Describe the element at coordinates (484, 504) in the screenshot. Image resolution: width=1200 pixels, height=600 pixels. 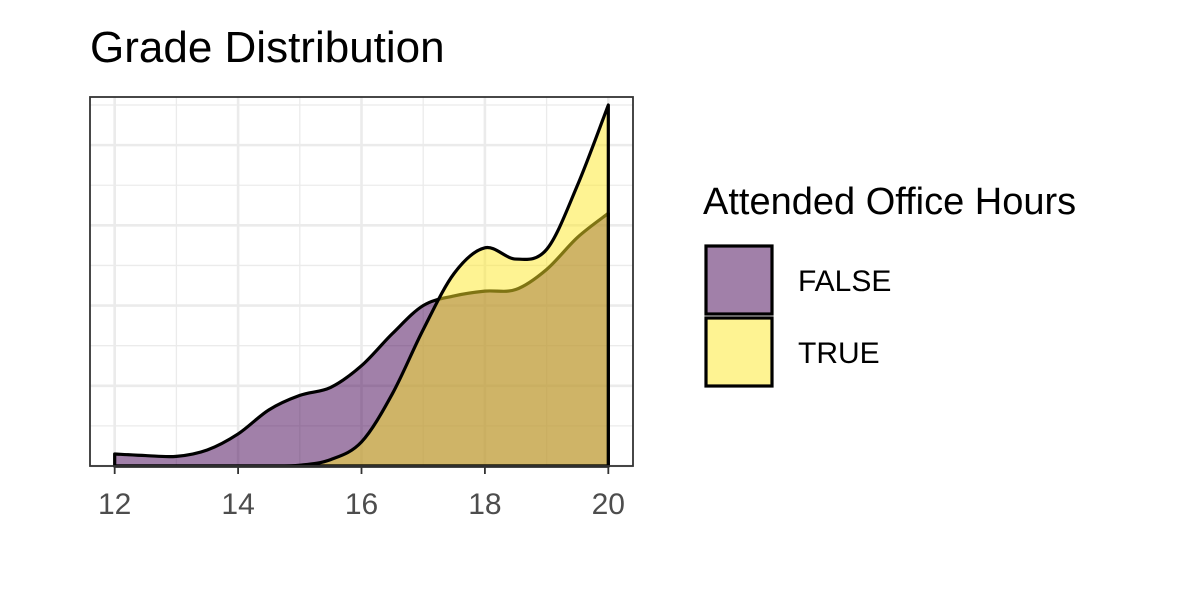
I see `x-tick-label: 18` at that location.